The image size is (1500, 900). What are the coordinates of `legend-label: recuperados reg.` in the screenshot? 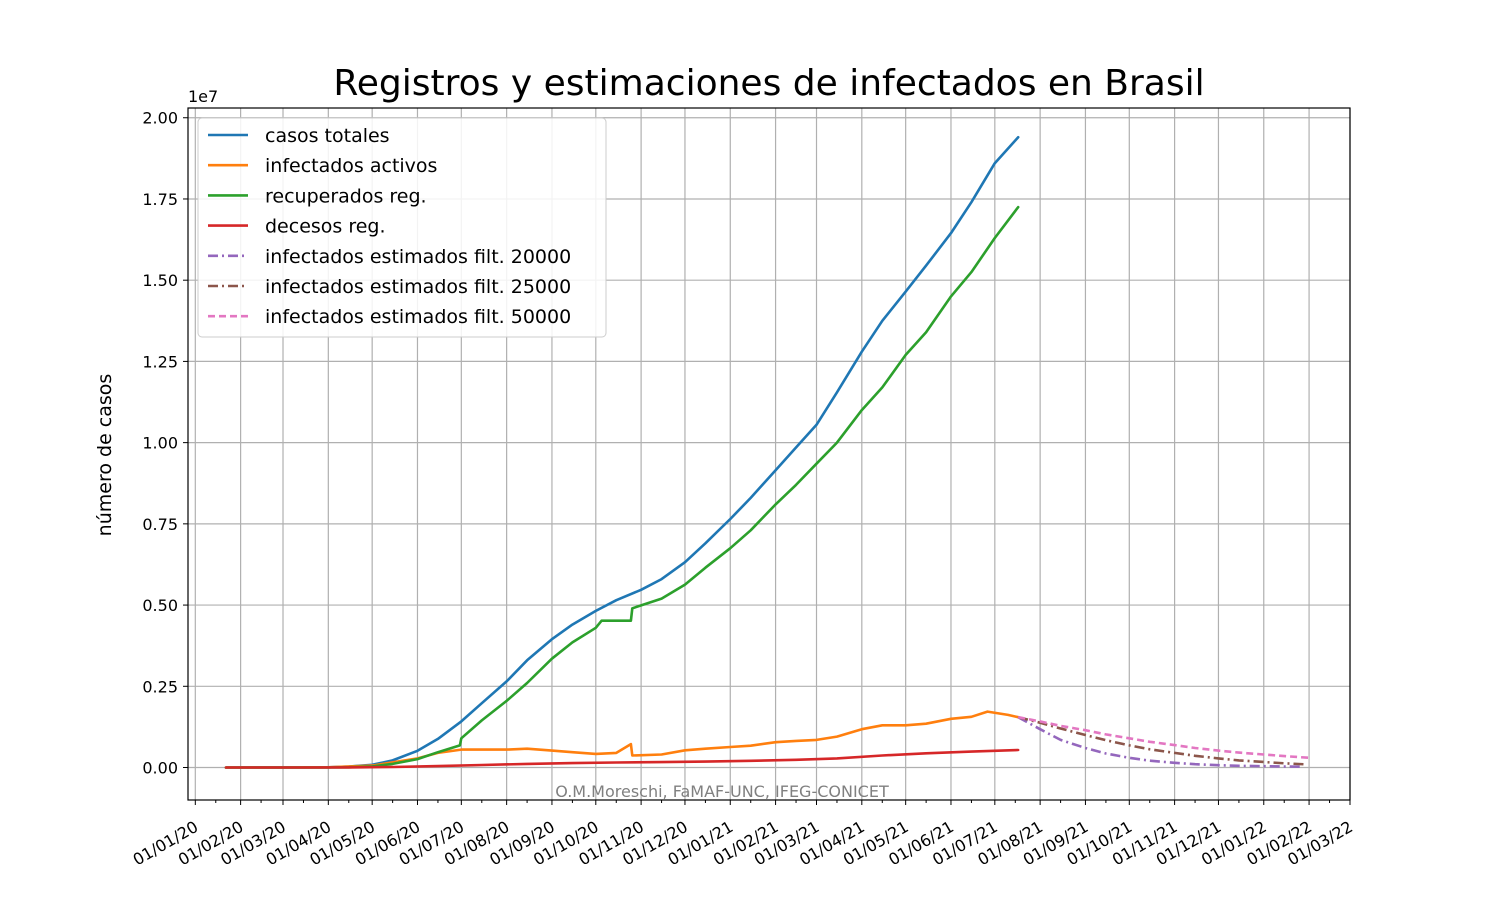 It's located at (346, 196).